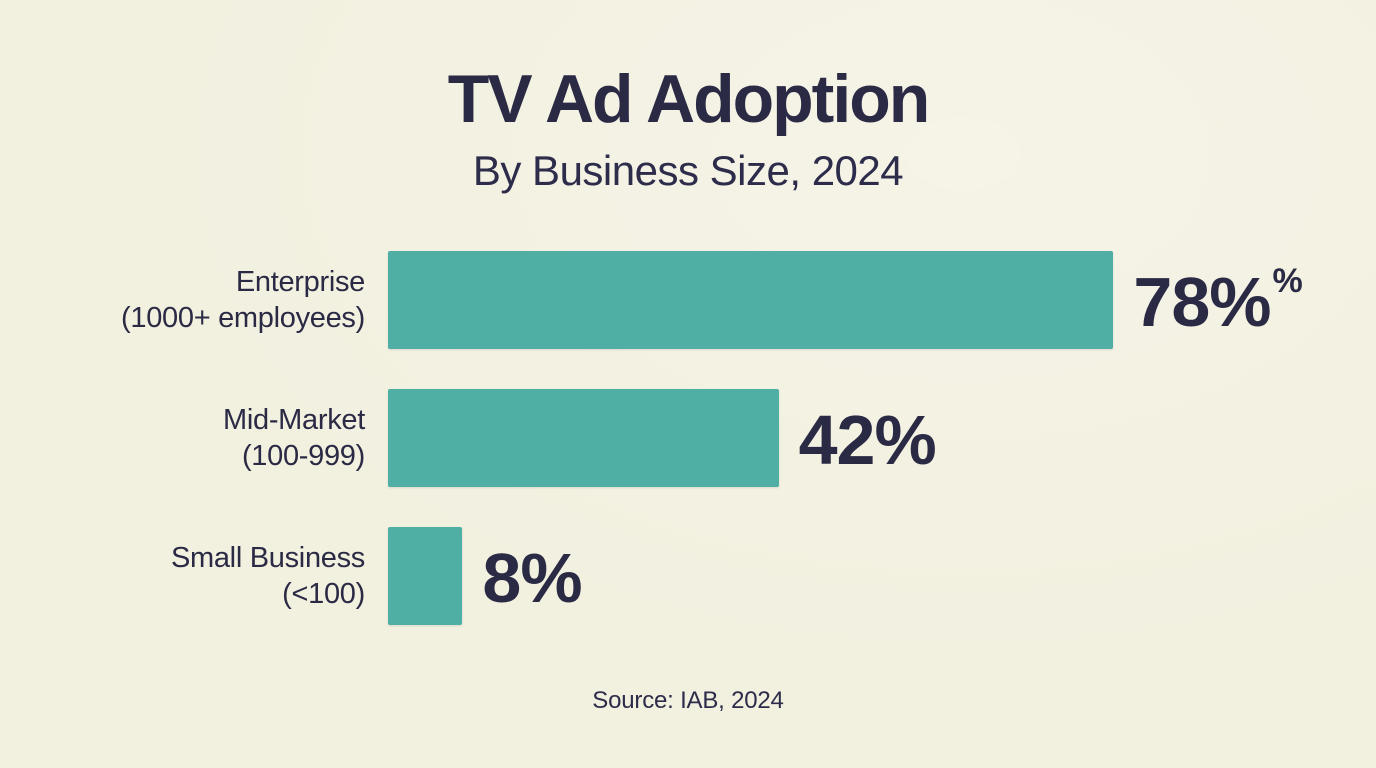 The height and width of the screenshot is (768, 1376). What do you see at coordinates (853, 576) in the screenshot?
I see `bar-area-small-business: 8%` at bounding box center [853, 576].